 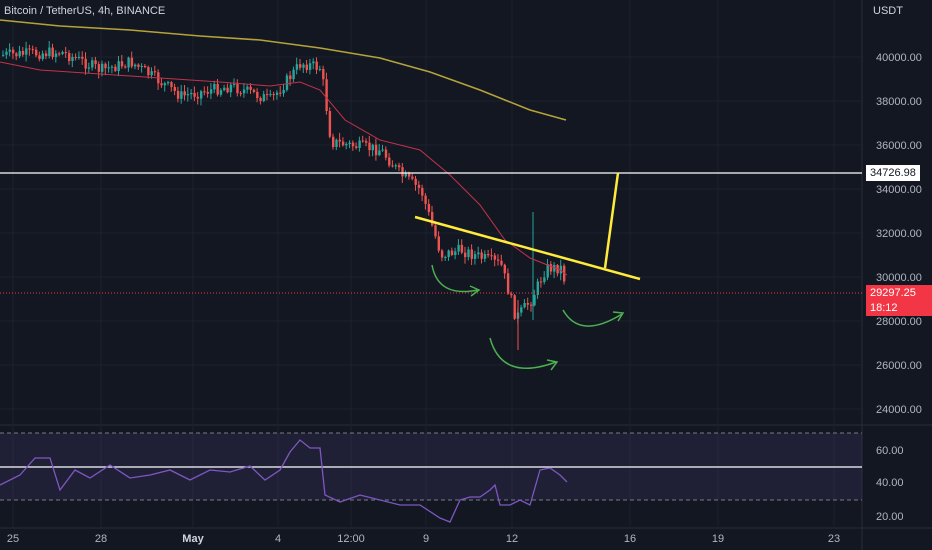 I want to click on ma-long-line, so click(x=283, y=70).